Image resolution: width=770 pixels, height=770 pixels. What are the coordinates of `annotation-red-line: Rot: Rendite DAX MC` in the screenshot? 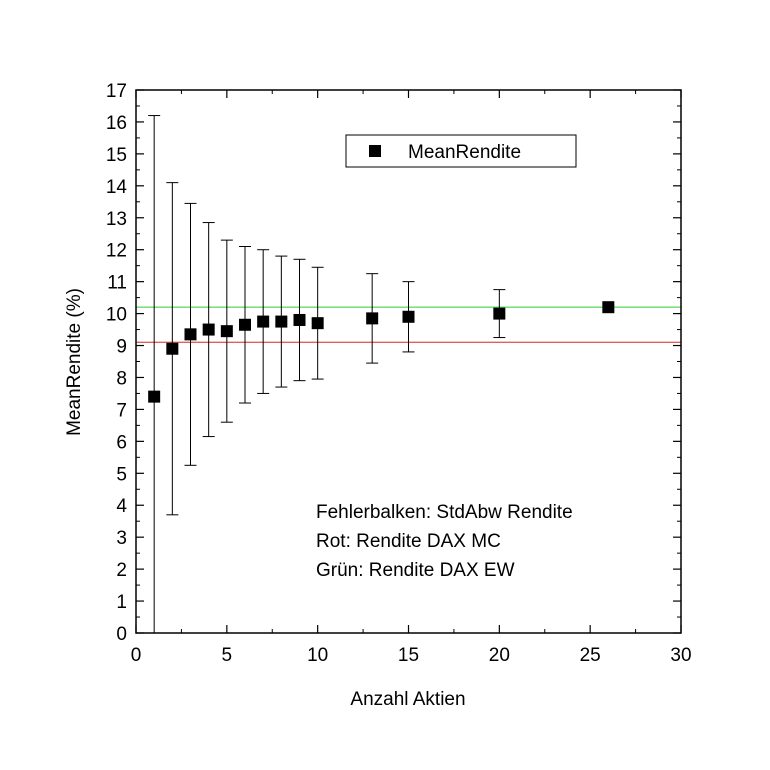 It's located at (408, 541).